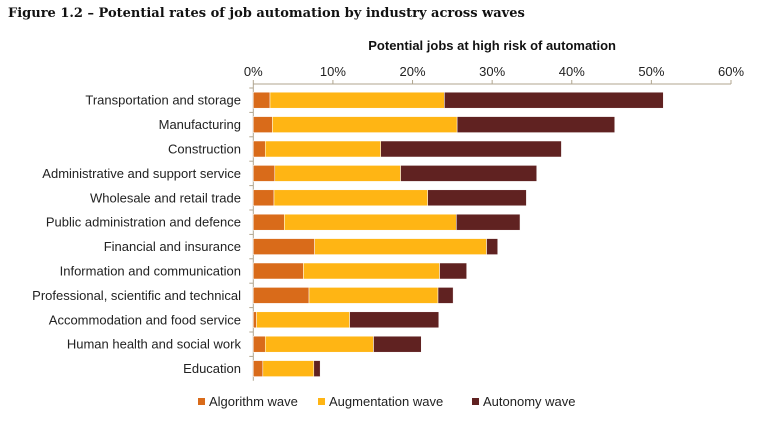  What do you see at coordinates (333, 71) in the screenshot?
I see `x-tick-label: 10%` at bounding box center [333, 71].